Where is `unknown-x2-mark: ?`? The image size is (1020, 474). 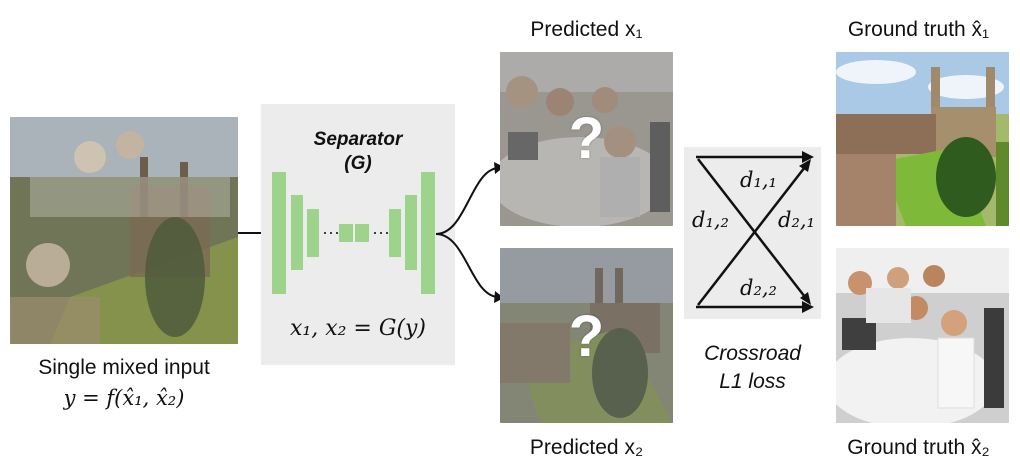 unknown-x2-mark: ? is located at coordinates (586, 336).